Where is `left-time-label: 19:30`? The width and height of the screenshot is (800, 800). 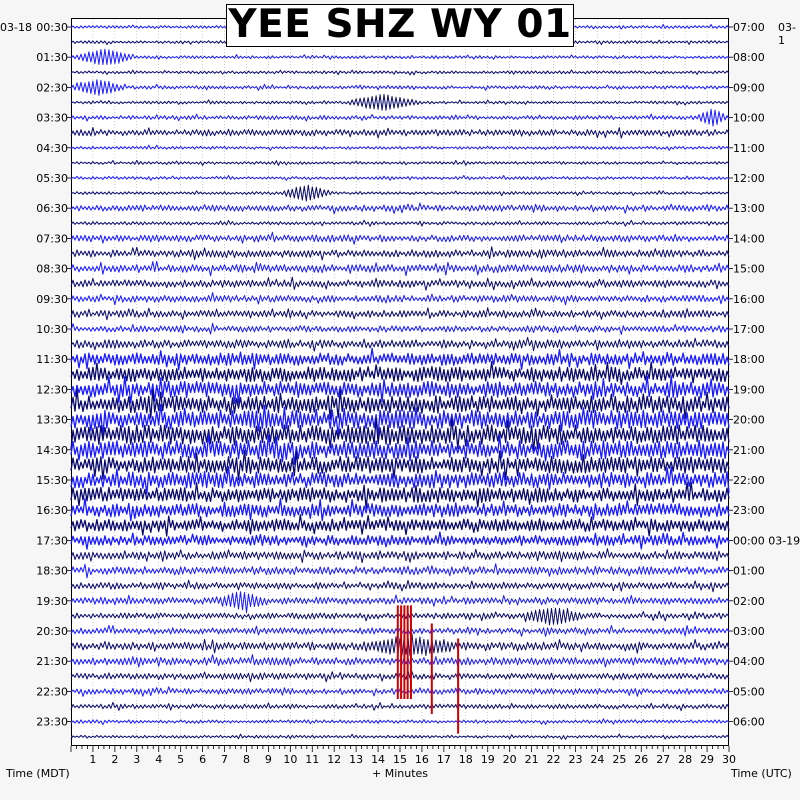
left-time-label: 19:30 is located at coordinates (52, 601).